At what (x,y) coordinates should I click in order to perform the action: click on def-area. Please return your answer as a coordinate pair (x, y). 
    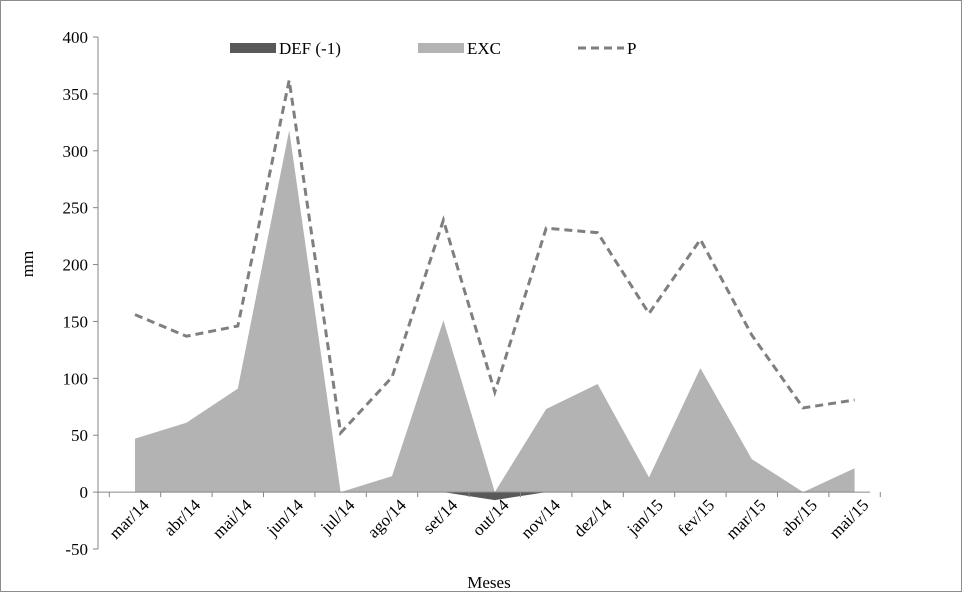
    Looking at the image, I should click on (495, 496).